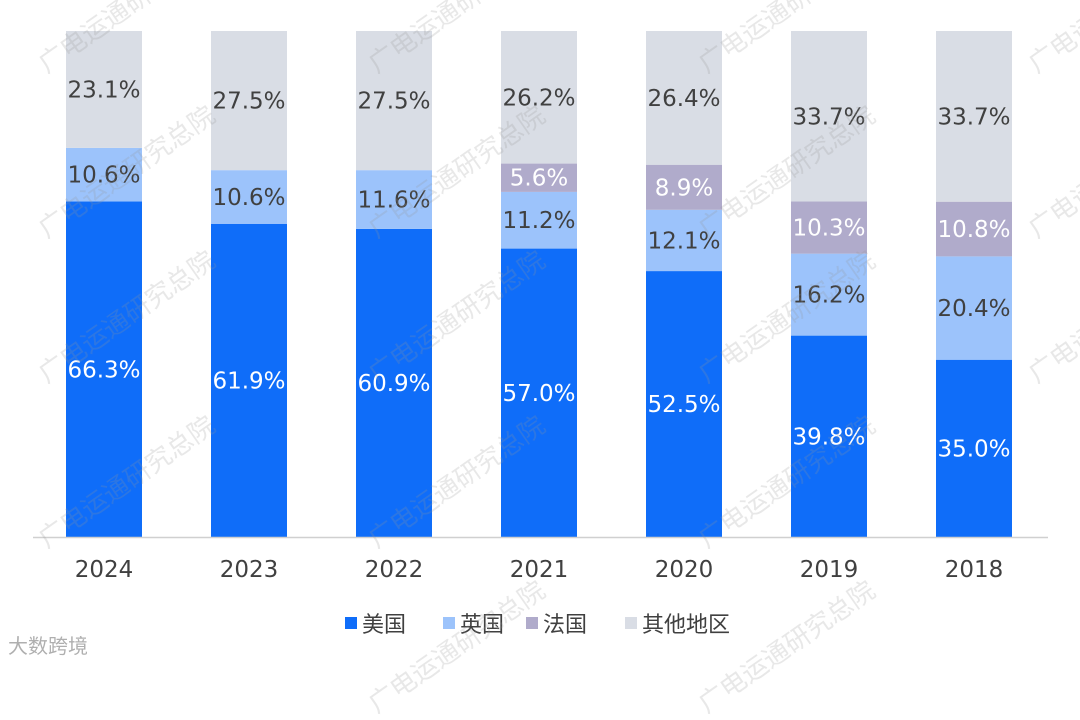 This screenshot has width=1080, height=720. Describe the element at coordinates (482, 625) in the screenshot. I see `legend-label: 英国` at that location.